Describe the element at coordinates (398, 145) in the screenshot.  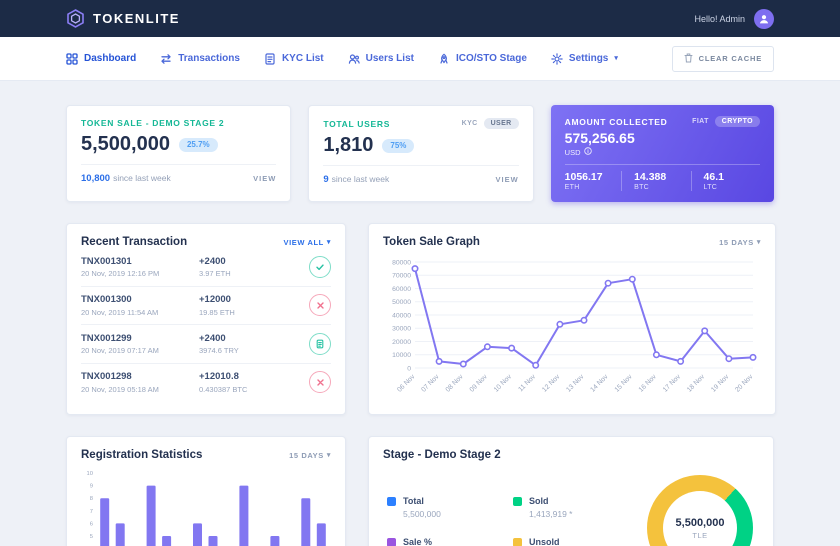
I see `total-users-percent-badge: 75%` at that location.